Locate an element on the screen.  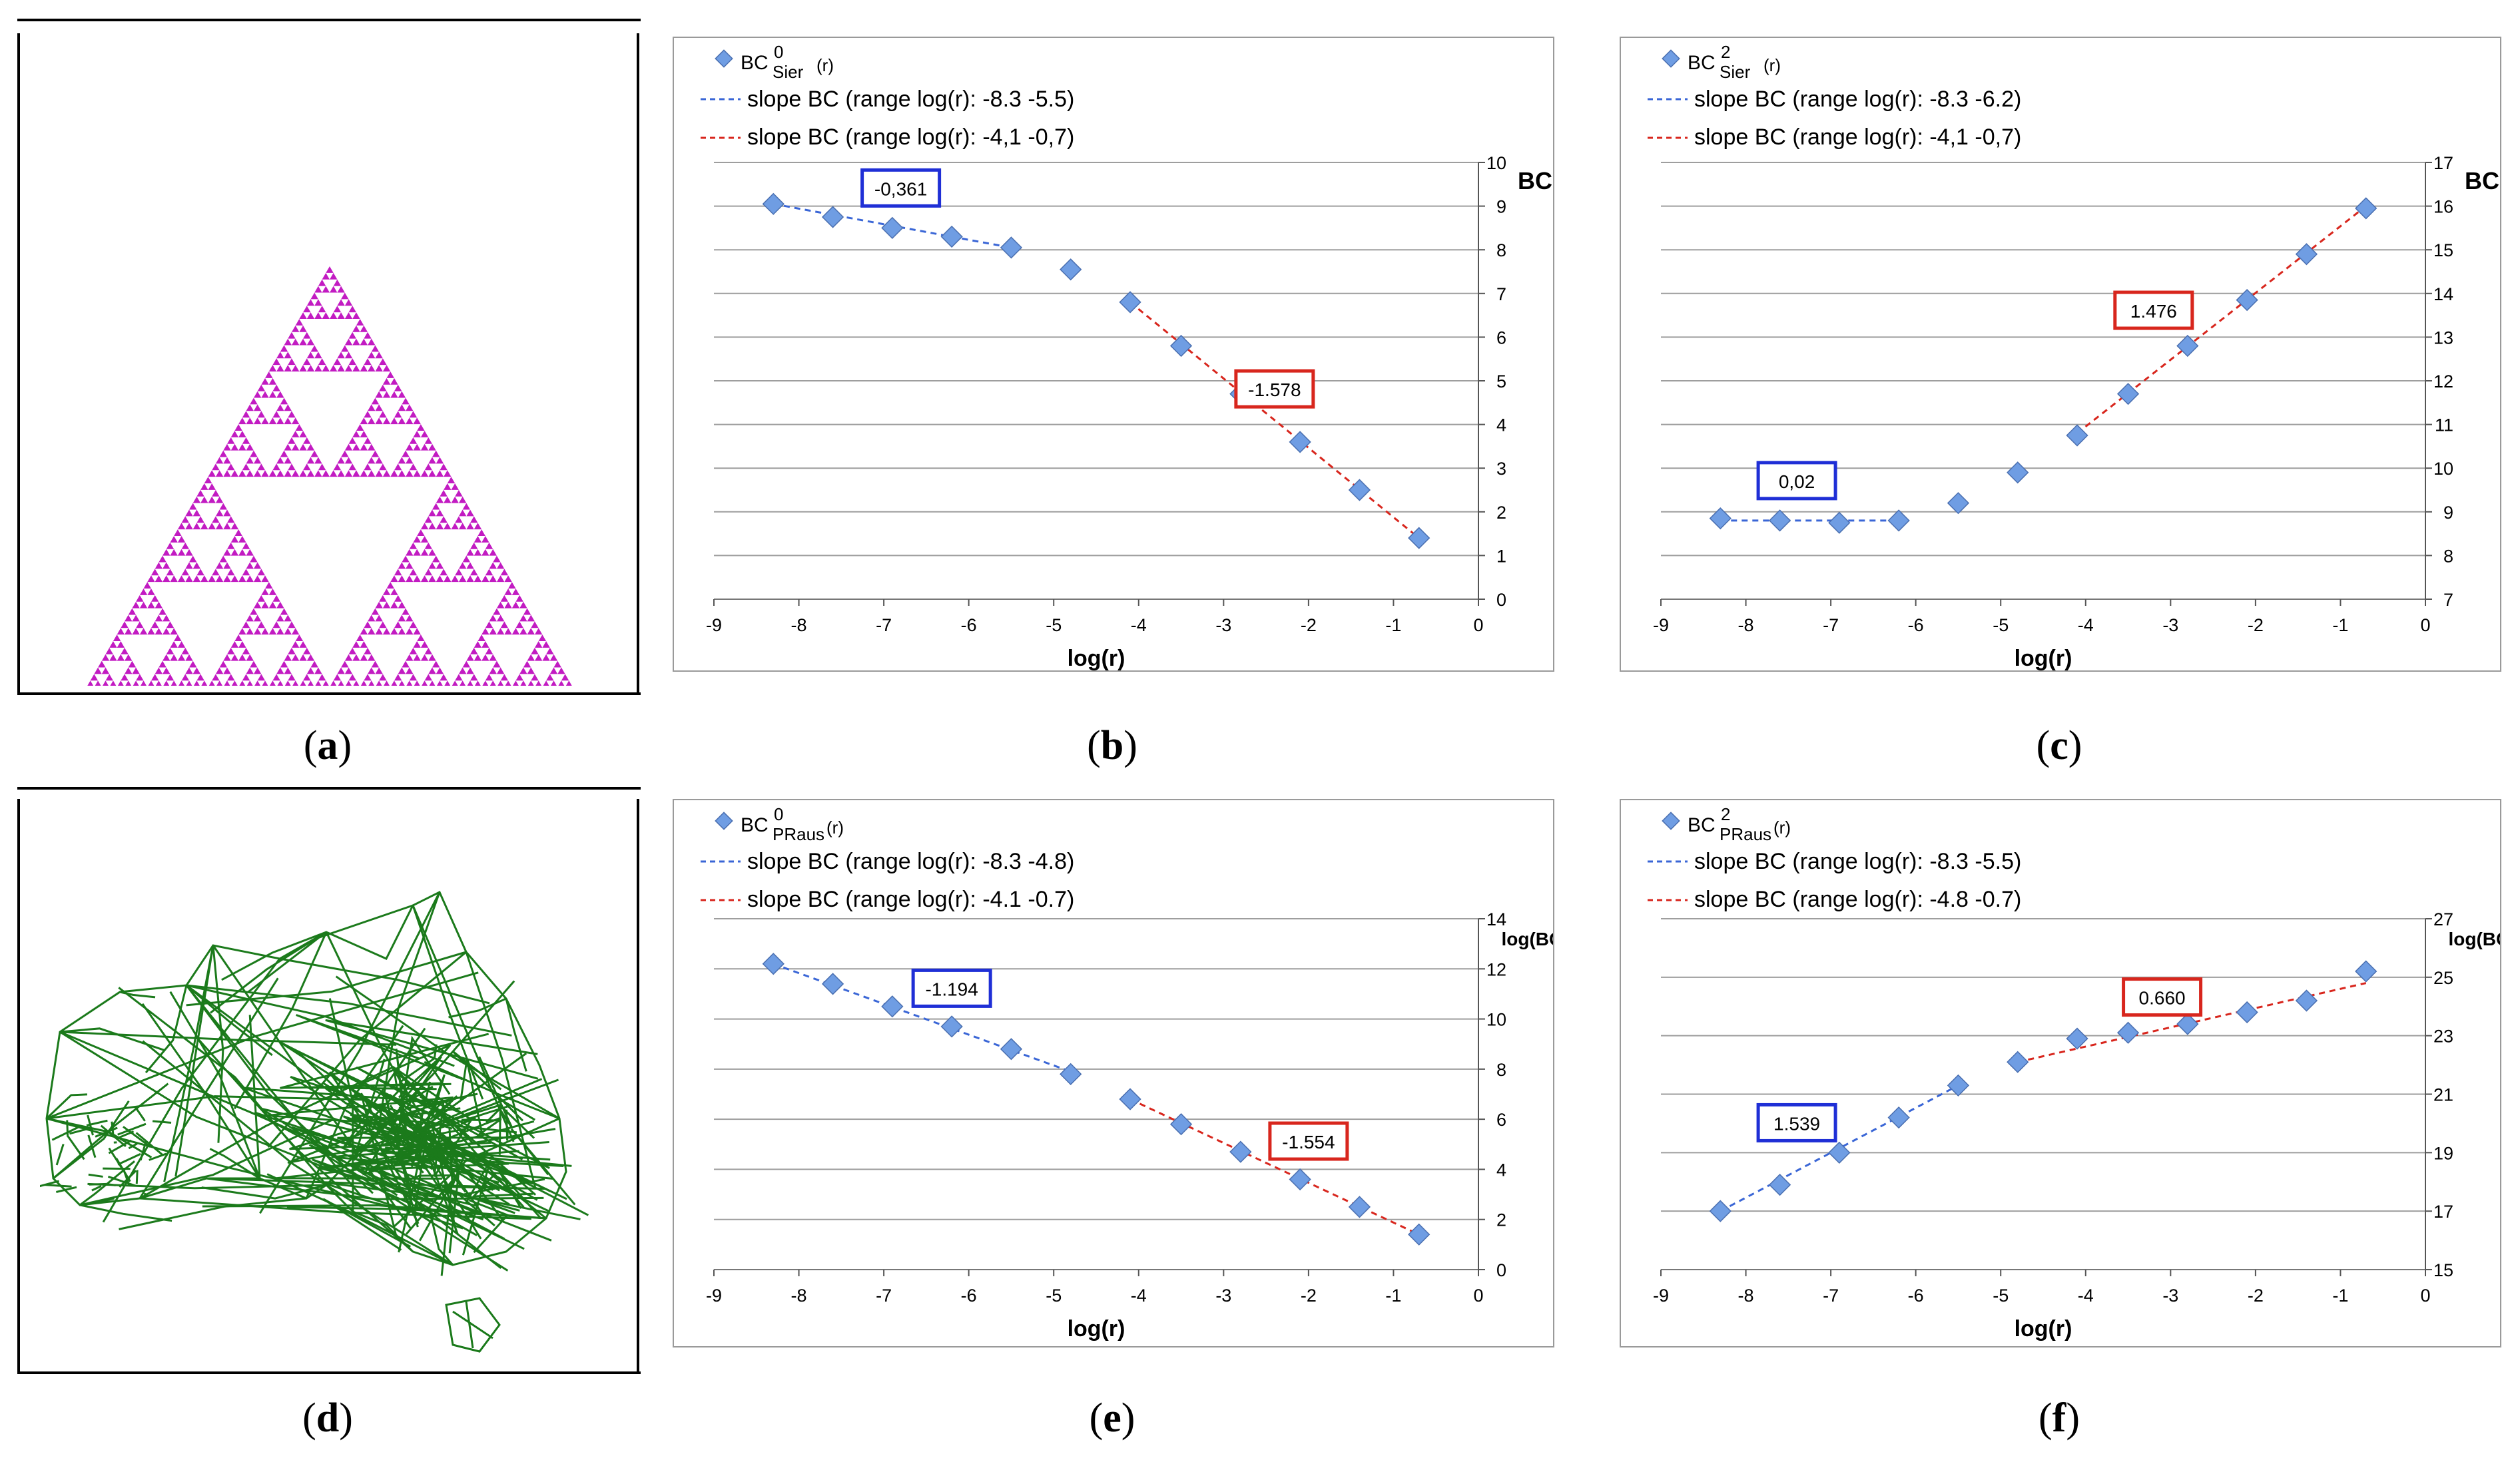
chart-b-legend-marker-sub: Sier is located at coordinates (788, 72).